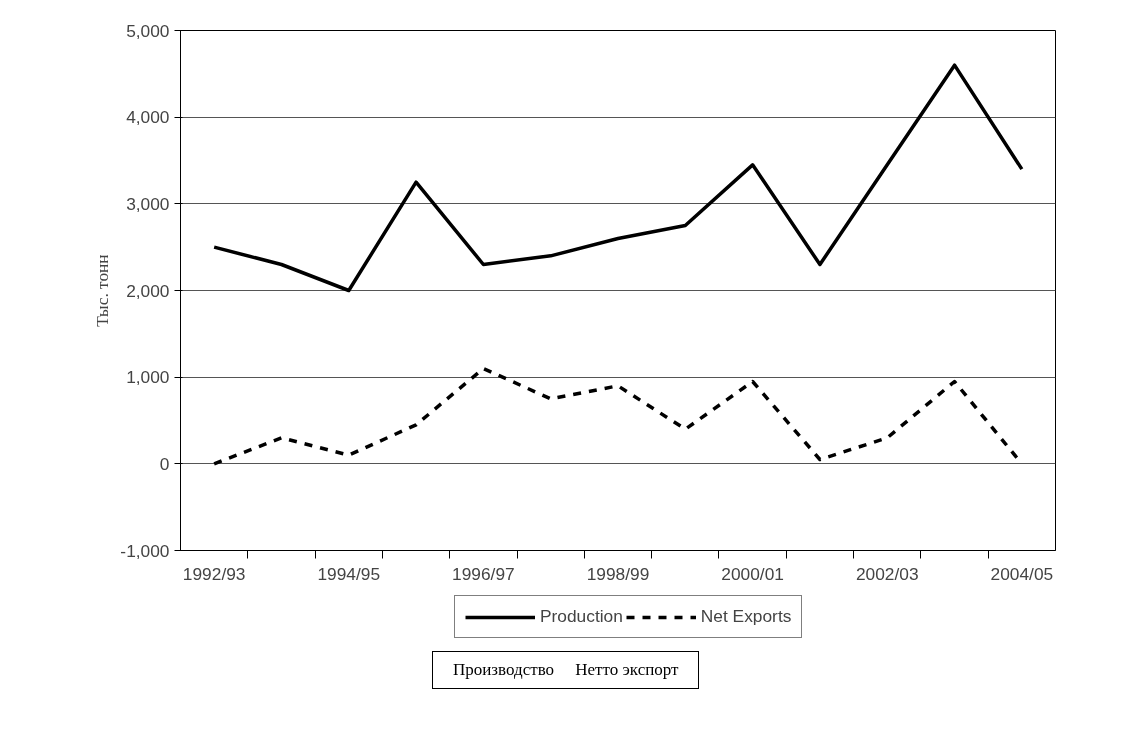 The height and width of the screenshot is (733, 1142). Describe the element at coordinates (164, 463) in the screenshot. I see `y-tick-label: 0` at that location.